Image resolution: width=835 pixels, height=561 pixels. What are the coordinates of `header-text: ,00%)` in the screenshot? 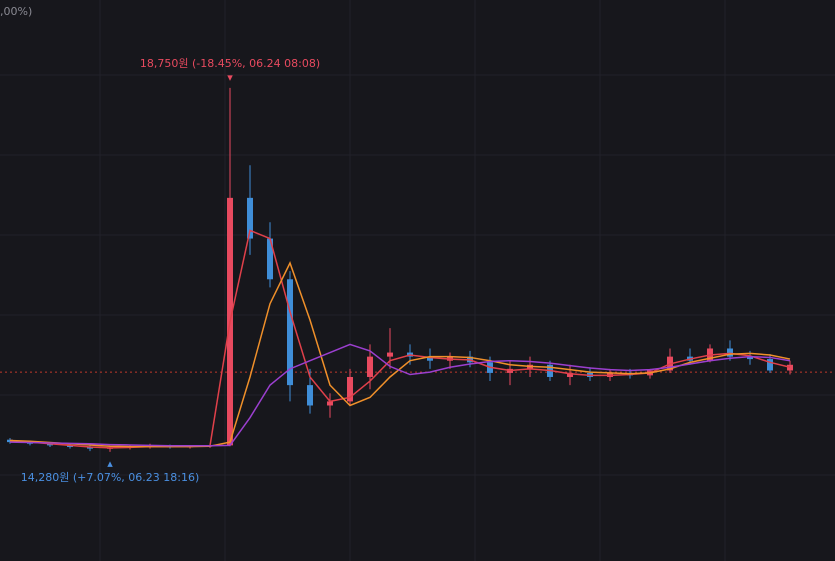 It's located at (16, 11).